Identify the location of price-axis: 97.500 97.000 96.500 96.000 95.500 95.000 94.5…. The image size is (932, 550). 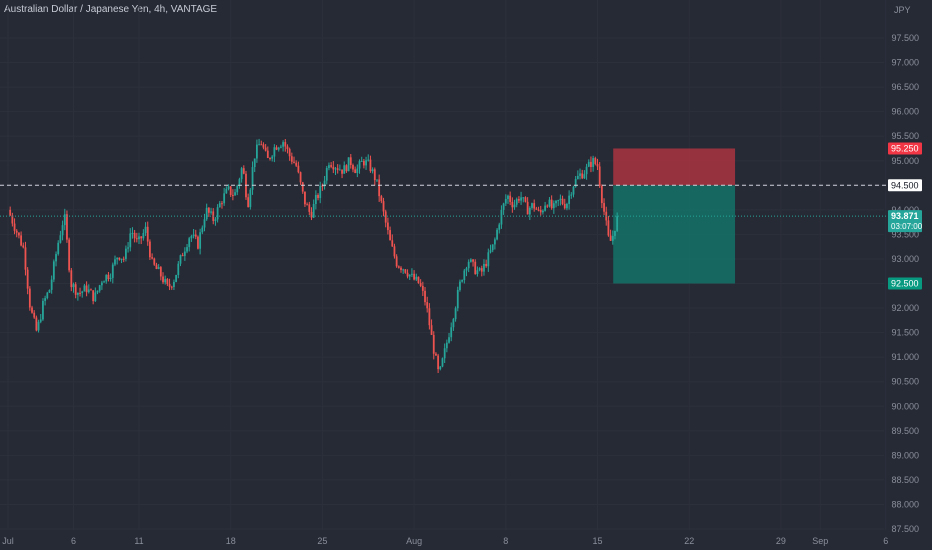
(905, 283).